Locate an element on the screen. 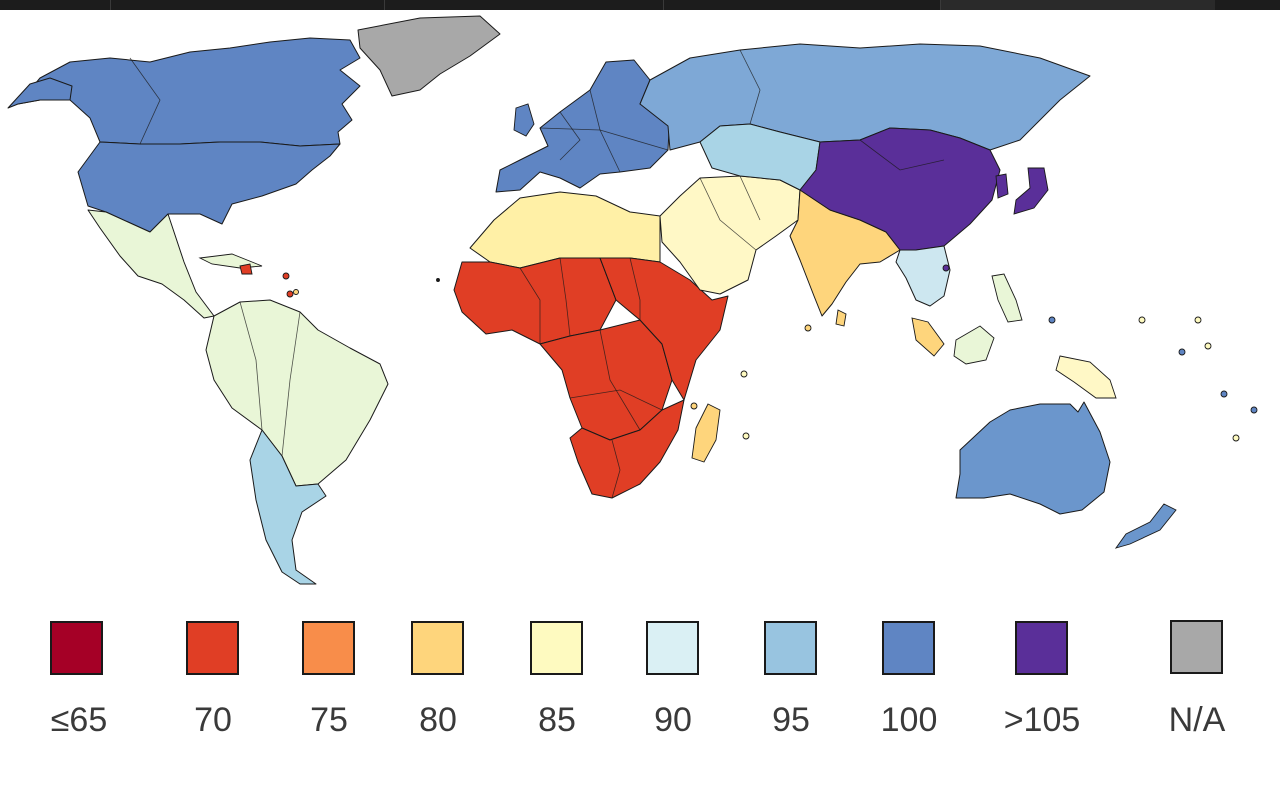 This screenshot has width=1280, height=786. legend-label-1: 70 is located at coordinates (213, 720).